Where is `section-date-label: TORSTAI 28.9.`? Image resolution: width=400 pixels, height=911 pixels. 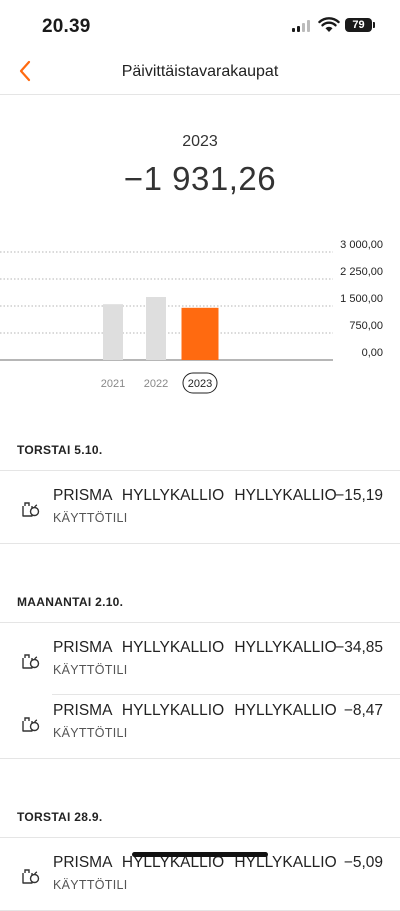 section-date-label: TORSTAI 28.9. is located at coordinates (60, 817).